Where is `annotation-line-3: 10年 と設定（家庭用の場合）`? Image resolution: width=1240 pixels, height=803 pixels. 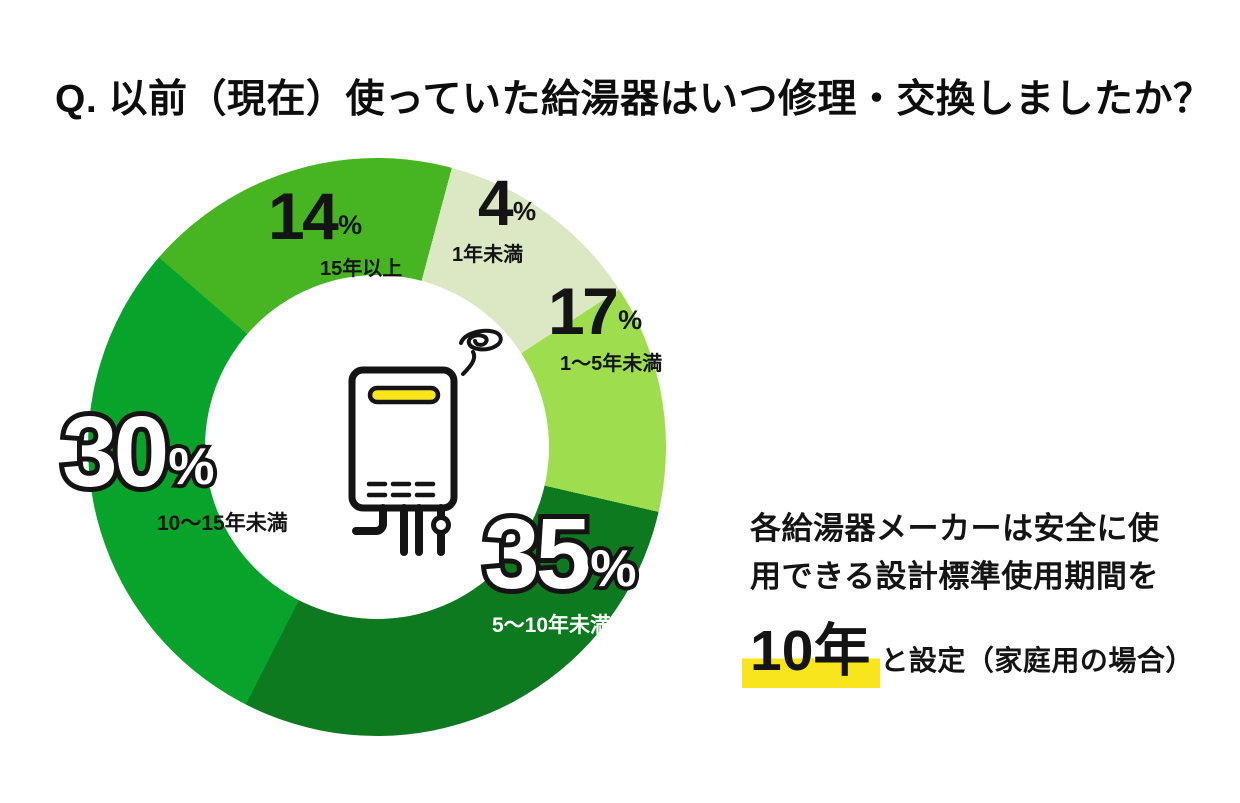
annotation-line-3: 10年 と設定（家庭用の場合） is located at coordinates (967, 646).